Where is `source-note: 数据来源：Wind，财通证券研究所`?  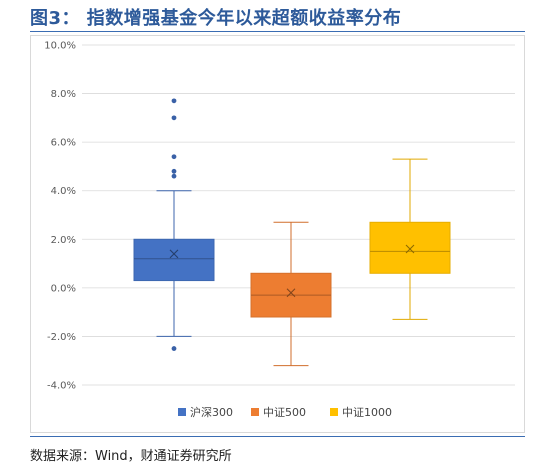 source-note: 数据来源：Wind，财通证券研究所 is located at coordinates (131, 456).